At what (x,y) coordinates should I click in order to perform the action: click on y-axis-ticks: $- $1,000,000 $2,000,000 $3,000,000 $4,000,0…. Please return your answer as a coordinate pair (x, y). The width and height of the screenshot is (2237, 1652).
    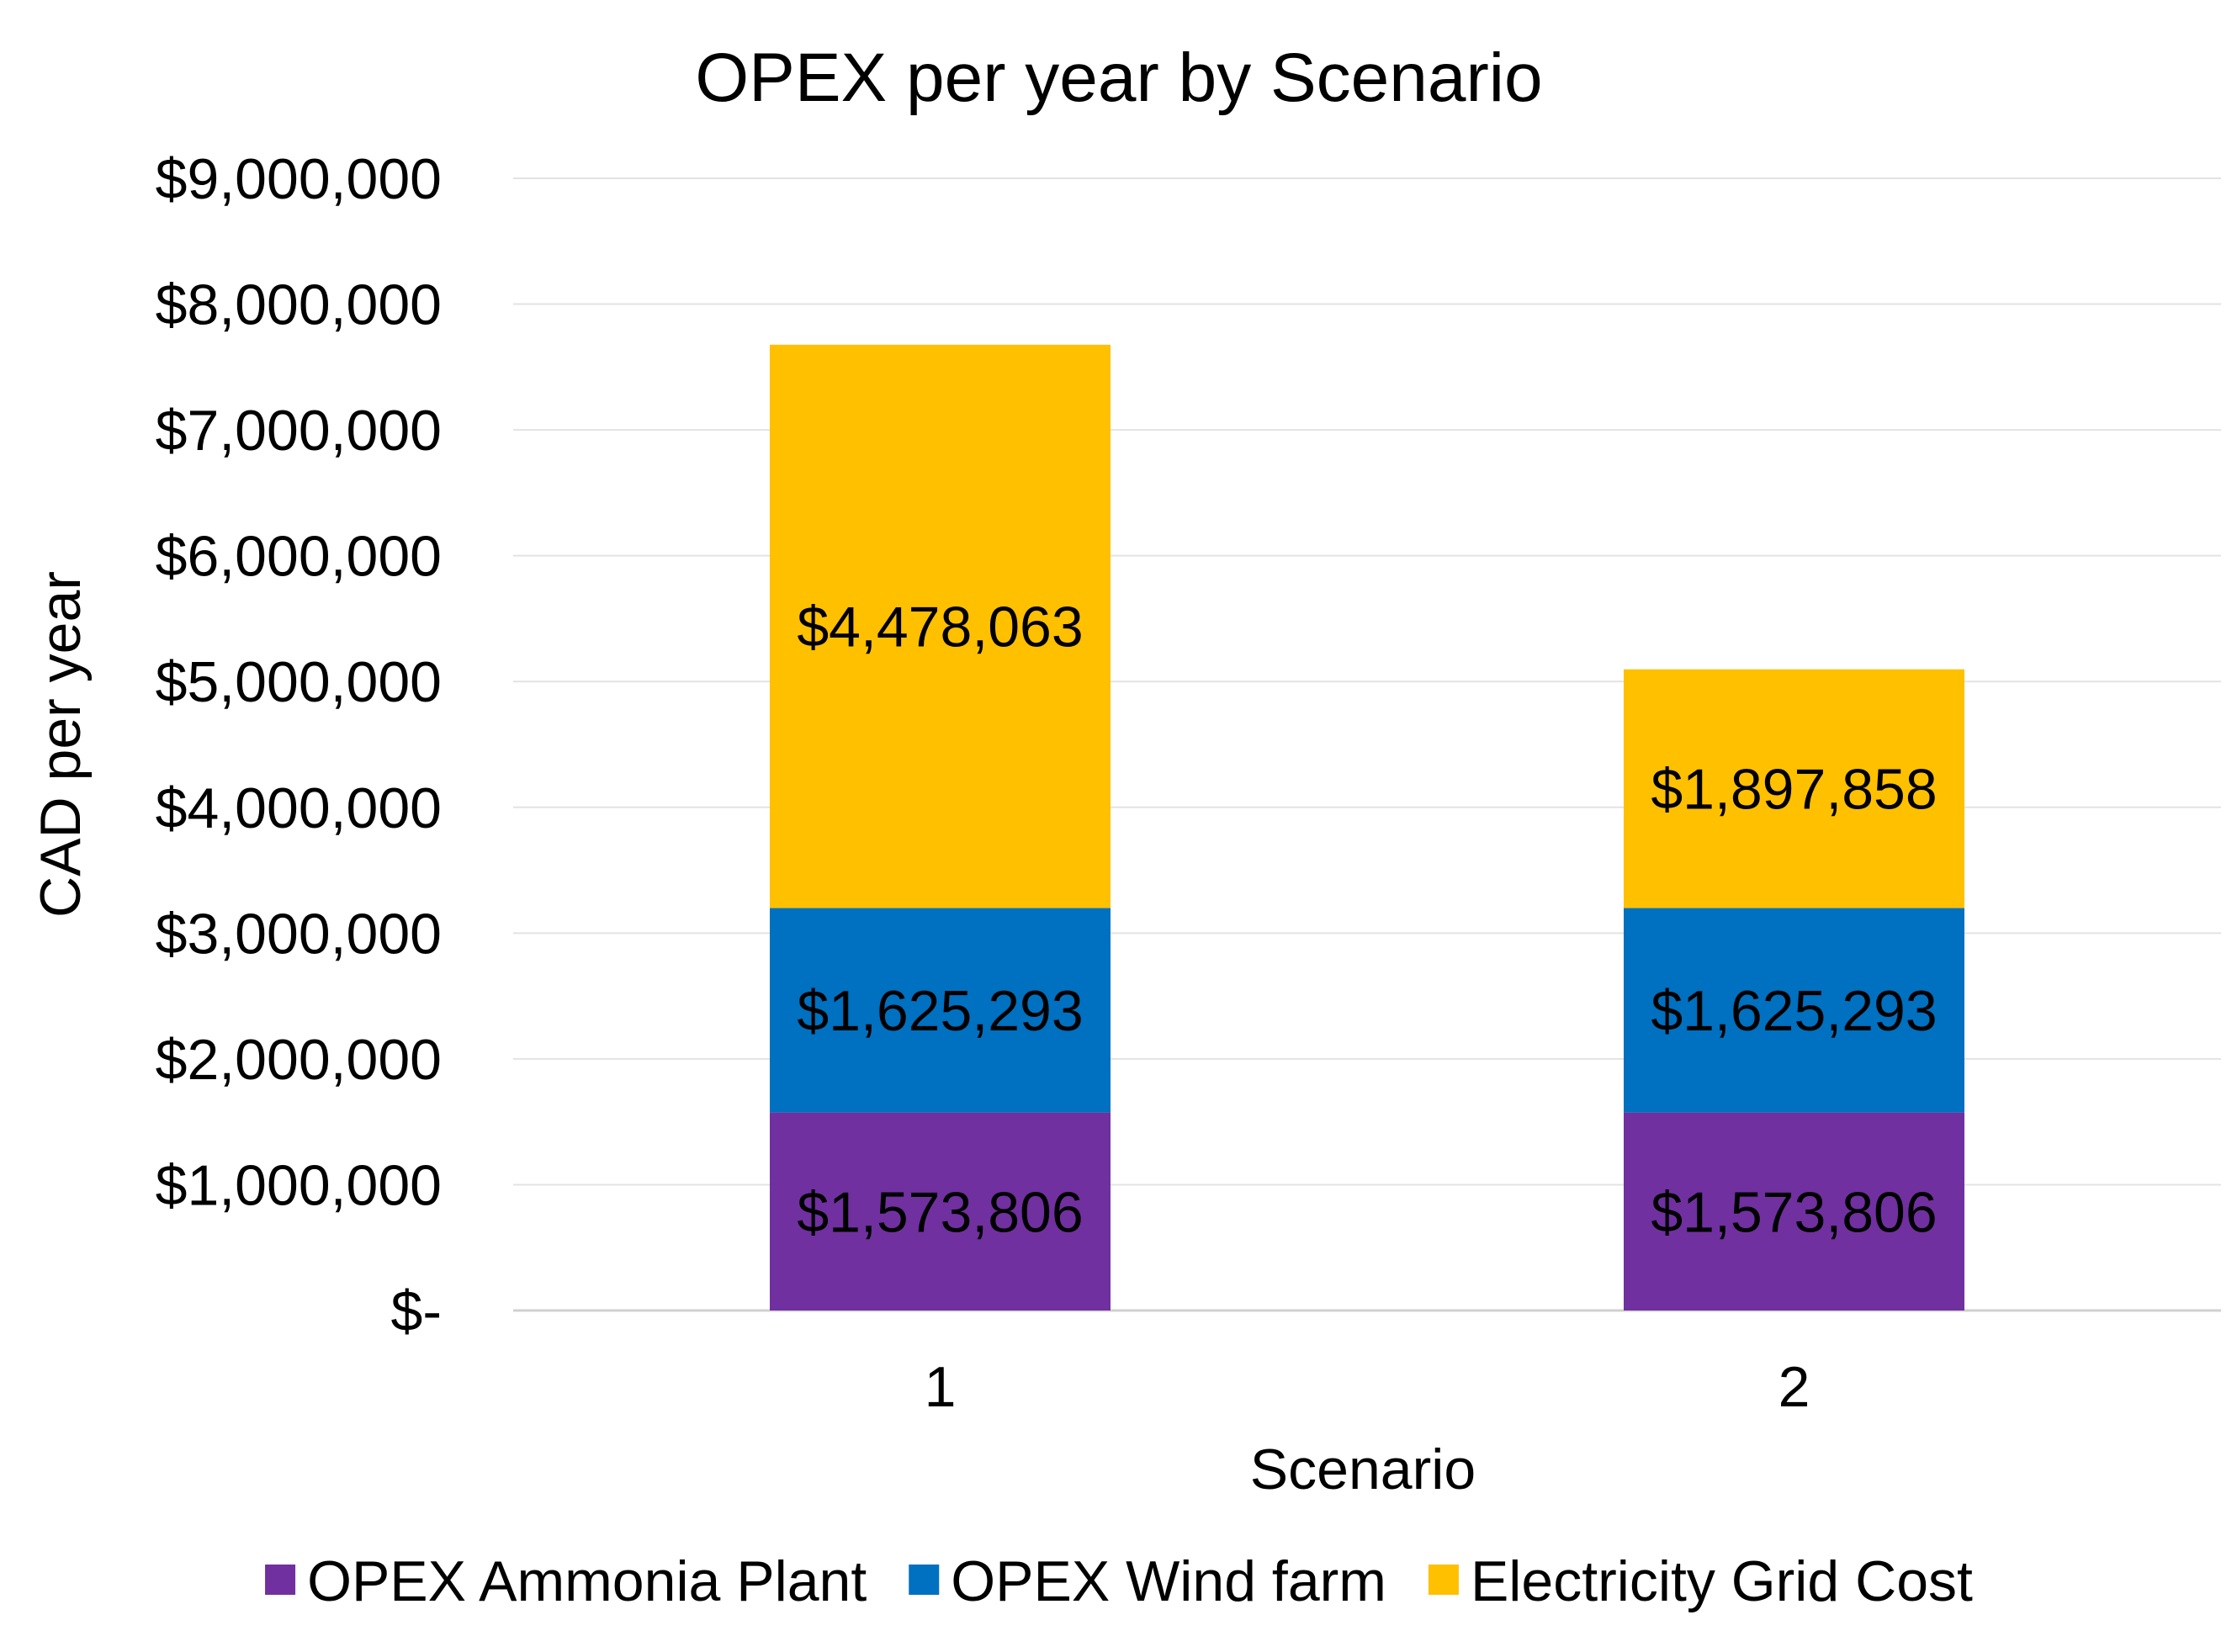
    Looking at the image, I should click on (299, 745).